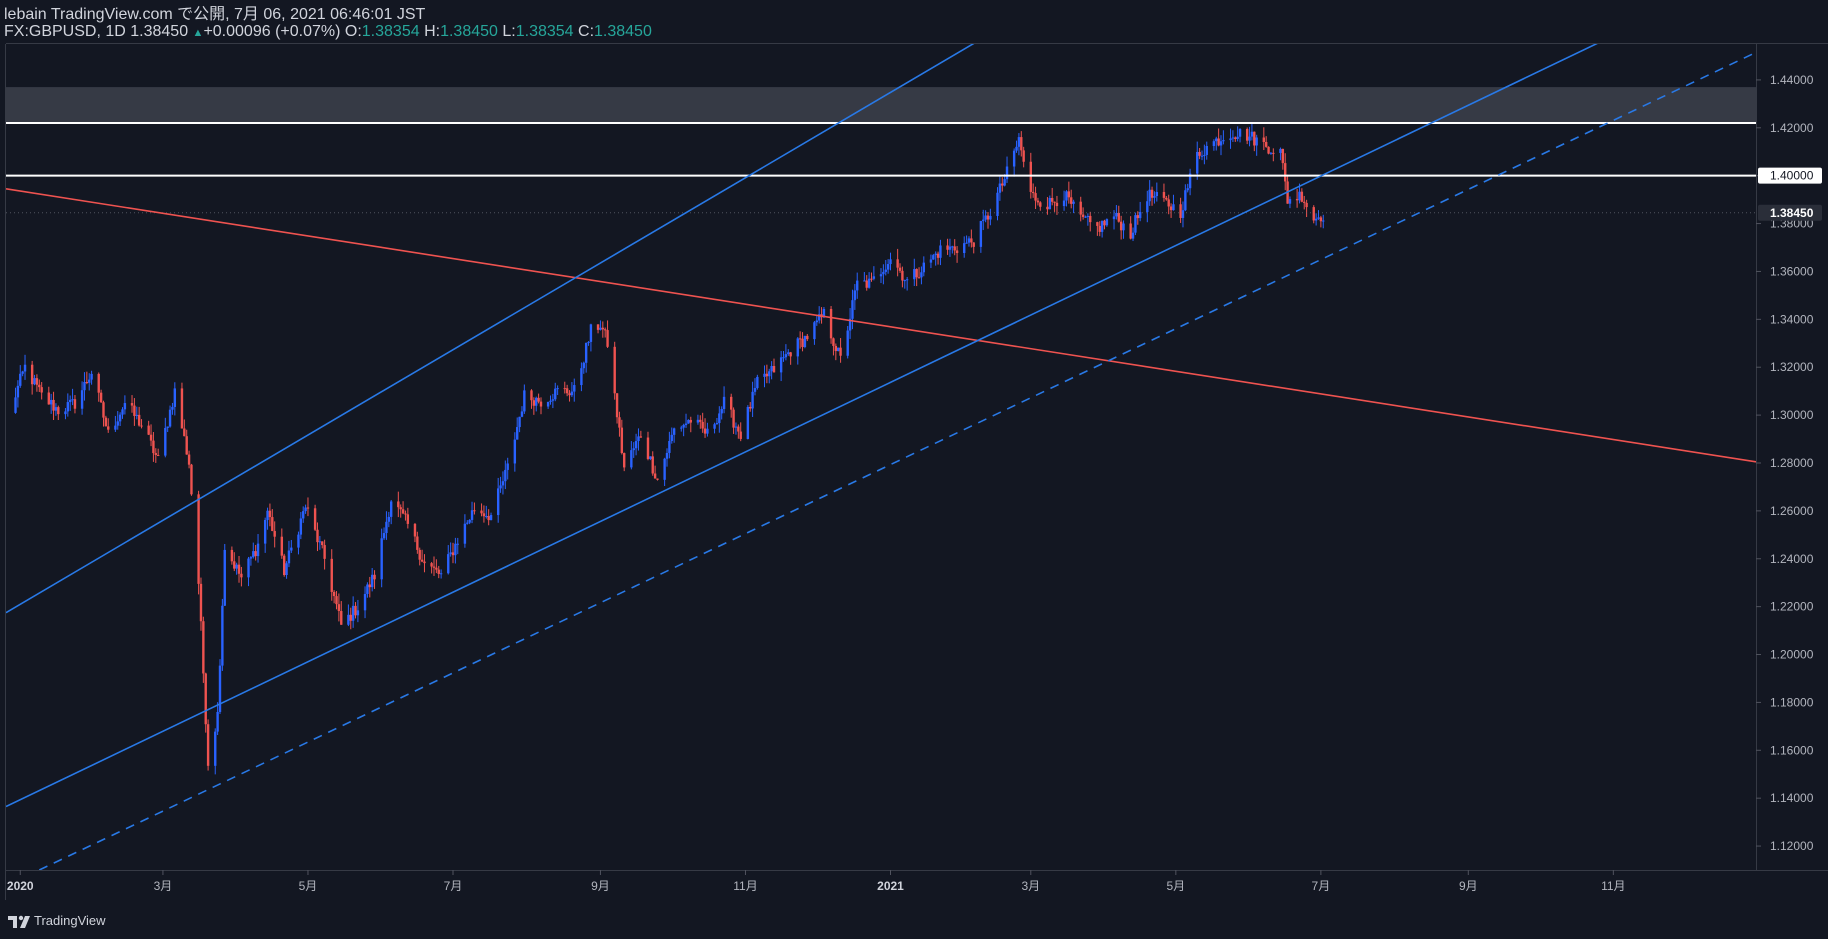 The image size is (1828, 939). What do you see at coordinates (816, 881) in the screenshot?
I see `time-axis: 2020 3月 5月 7月 9月 11月 2021 3月 5月 7月 9月 11月` at bounding box center [816, 881].